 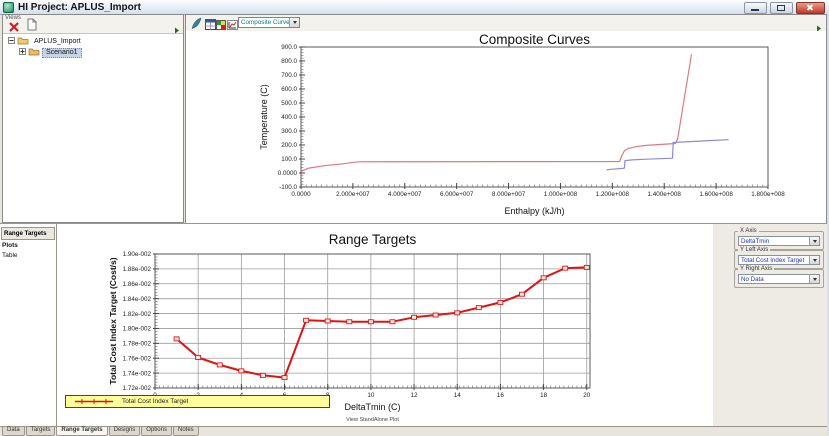 I want to click on x-axis-dropdown: DeltaTmin, so click(x=779, y=241).